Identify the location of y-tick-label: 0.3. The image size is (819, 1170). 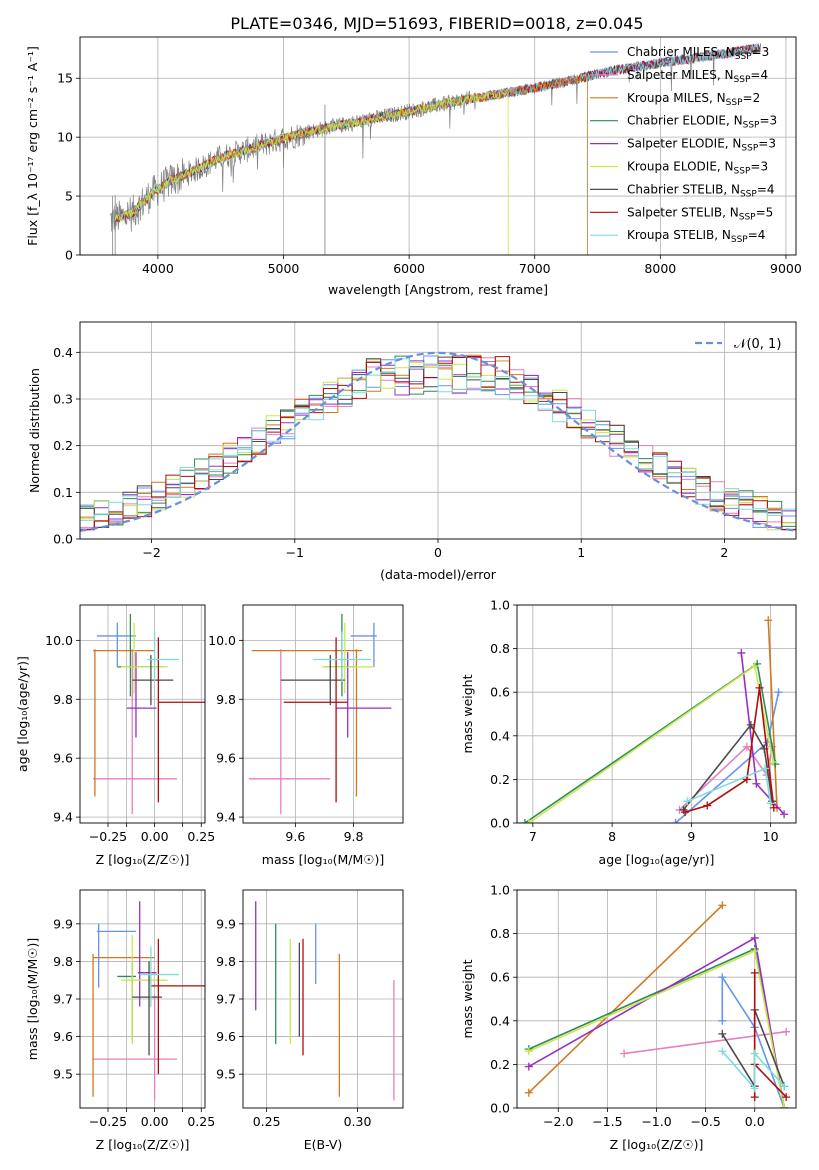
(63, 399).